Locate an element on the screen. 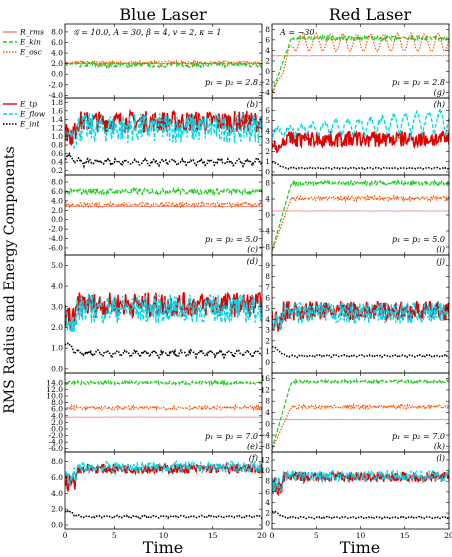 The height and width of the screenshot is (557, 452). x-tick-label: 0 is located at coordinates (272, 535).